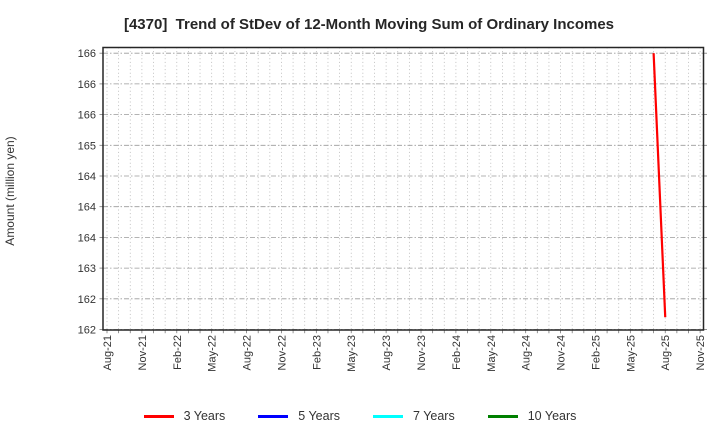  What do you see at coordinates (422, 352) in the screenshot?
I see `x-tick-label: Nov-23` at bounding box center [422, 352].